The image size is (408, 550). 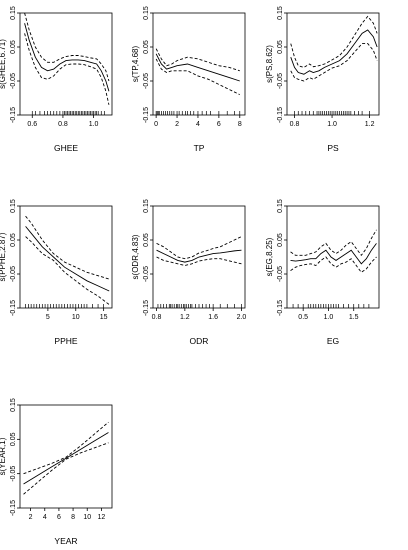 What do you see at coordinates (66, 148) in the screenshot?
I see `x-axis-label: GHEE` at bounding box center [66, 148].